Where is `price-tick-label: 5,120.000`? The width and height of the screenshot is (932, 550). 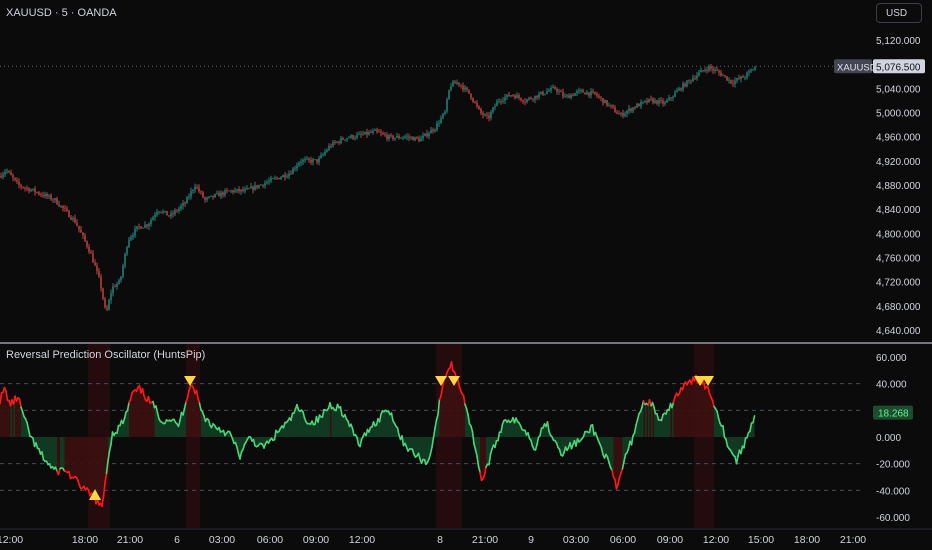 price-tick-label: 5,120.000 is located at coordinates (898, 41).